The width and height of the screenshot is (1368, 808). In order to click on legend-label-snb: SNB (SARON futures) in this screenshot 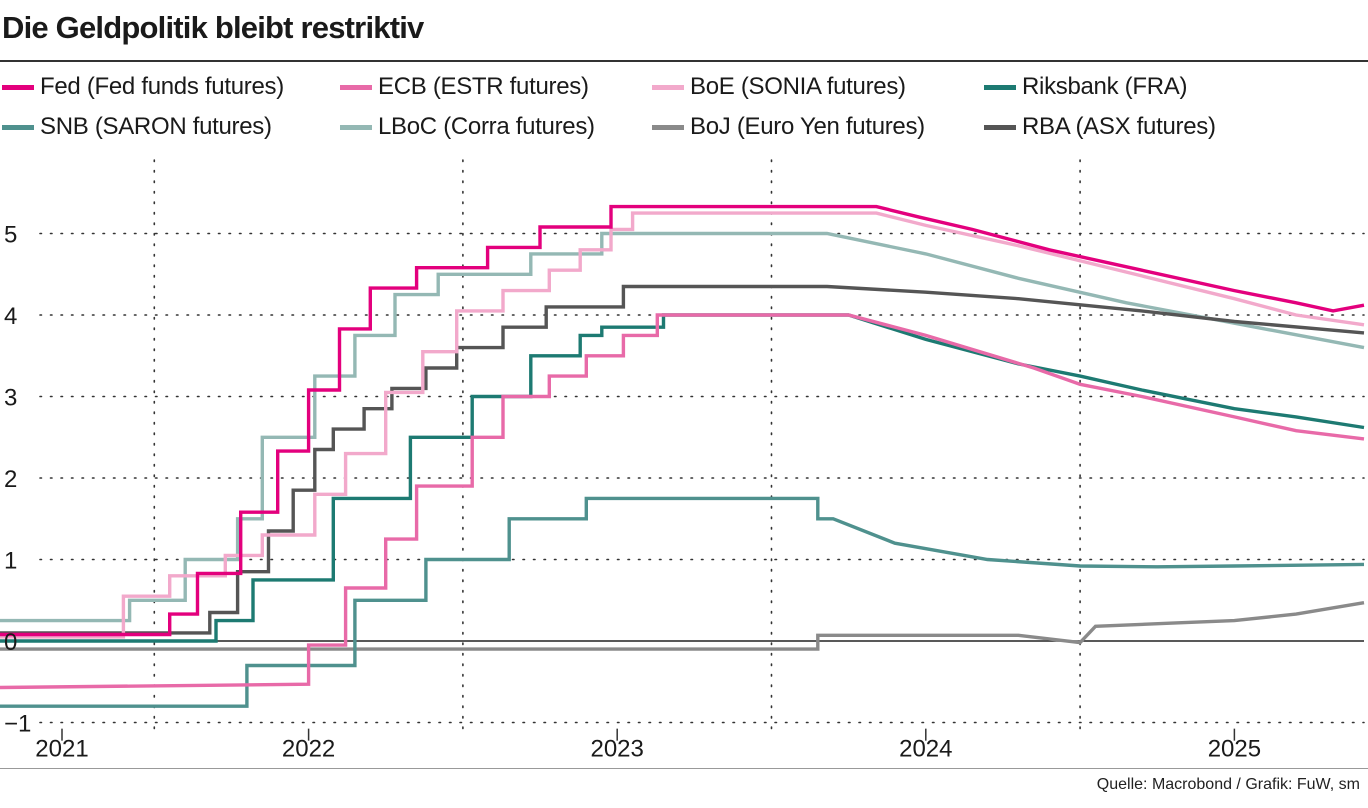, I will do `click(156, 126)`.